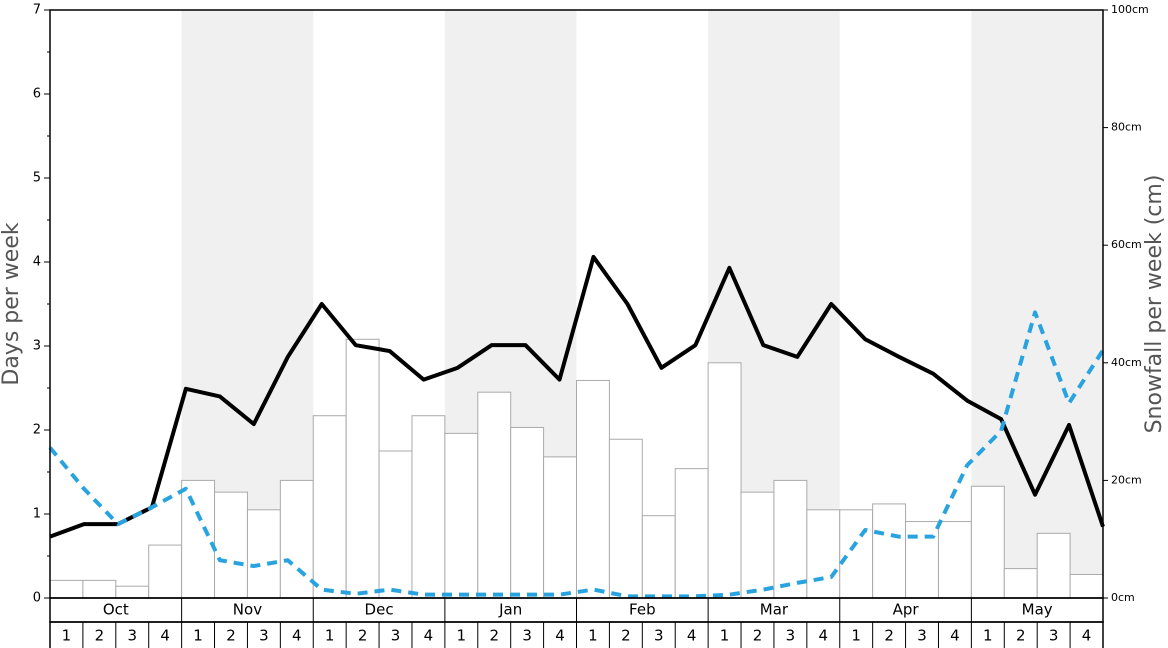 The height and width of the screenshot is (648, 1168). I want to click on y2-tick-label: 60cm, so click(1126, 244).